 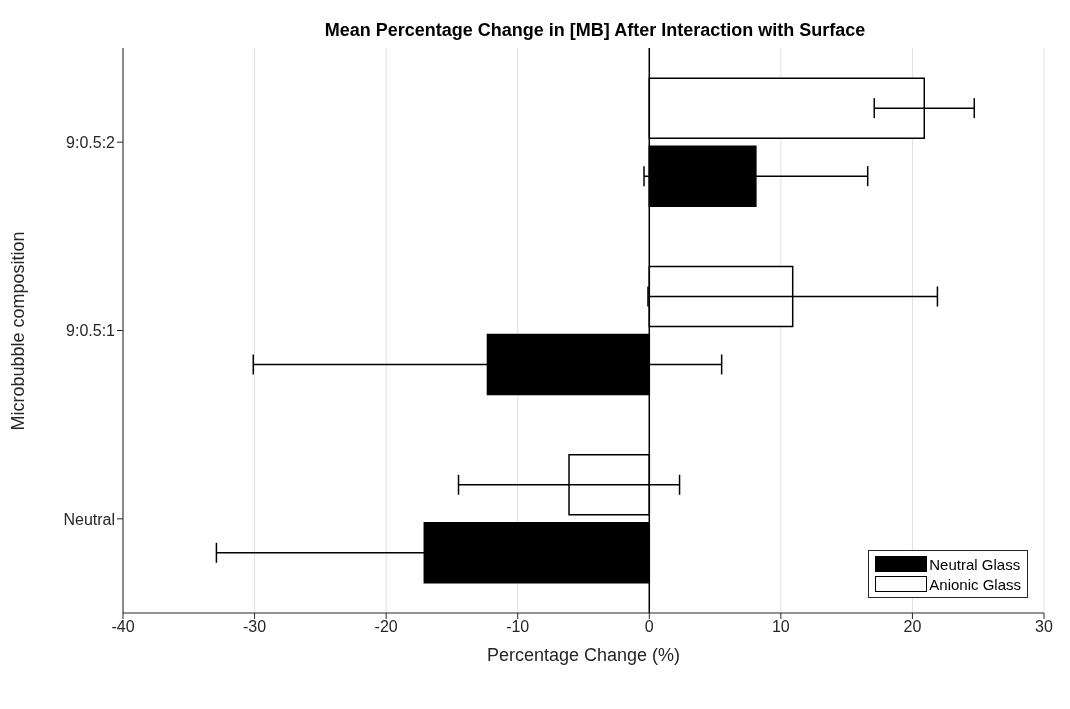 I want to click on legend-label: Neutral Glass, so click(x=975, y=564).